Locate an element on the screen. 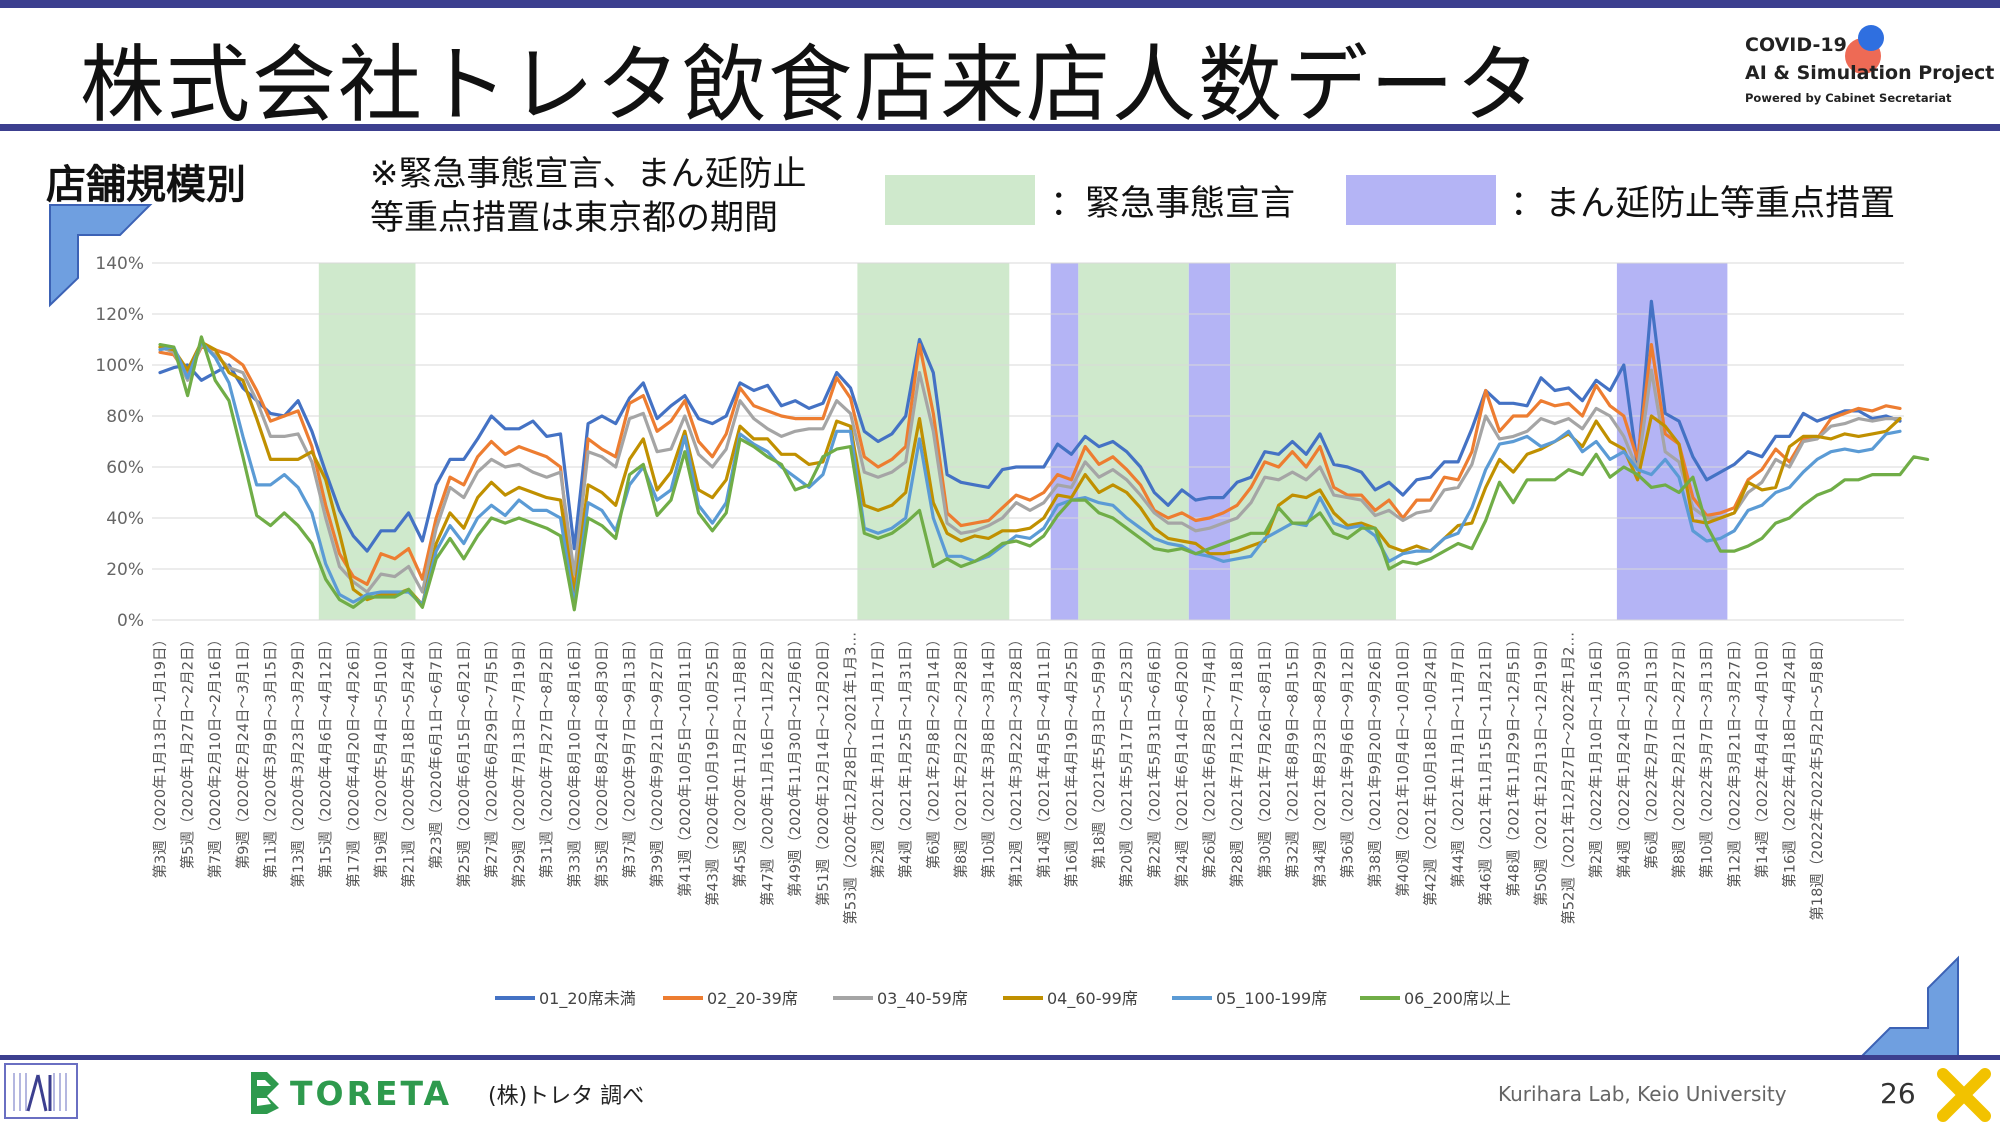 This screenshot has width=2000, height=1128. lab-credit: Kurihara Lab, Keio University is located at coordinates (1642, 1094).